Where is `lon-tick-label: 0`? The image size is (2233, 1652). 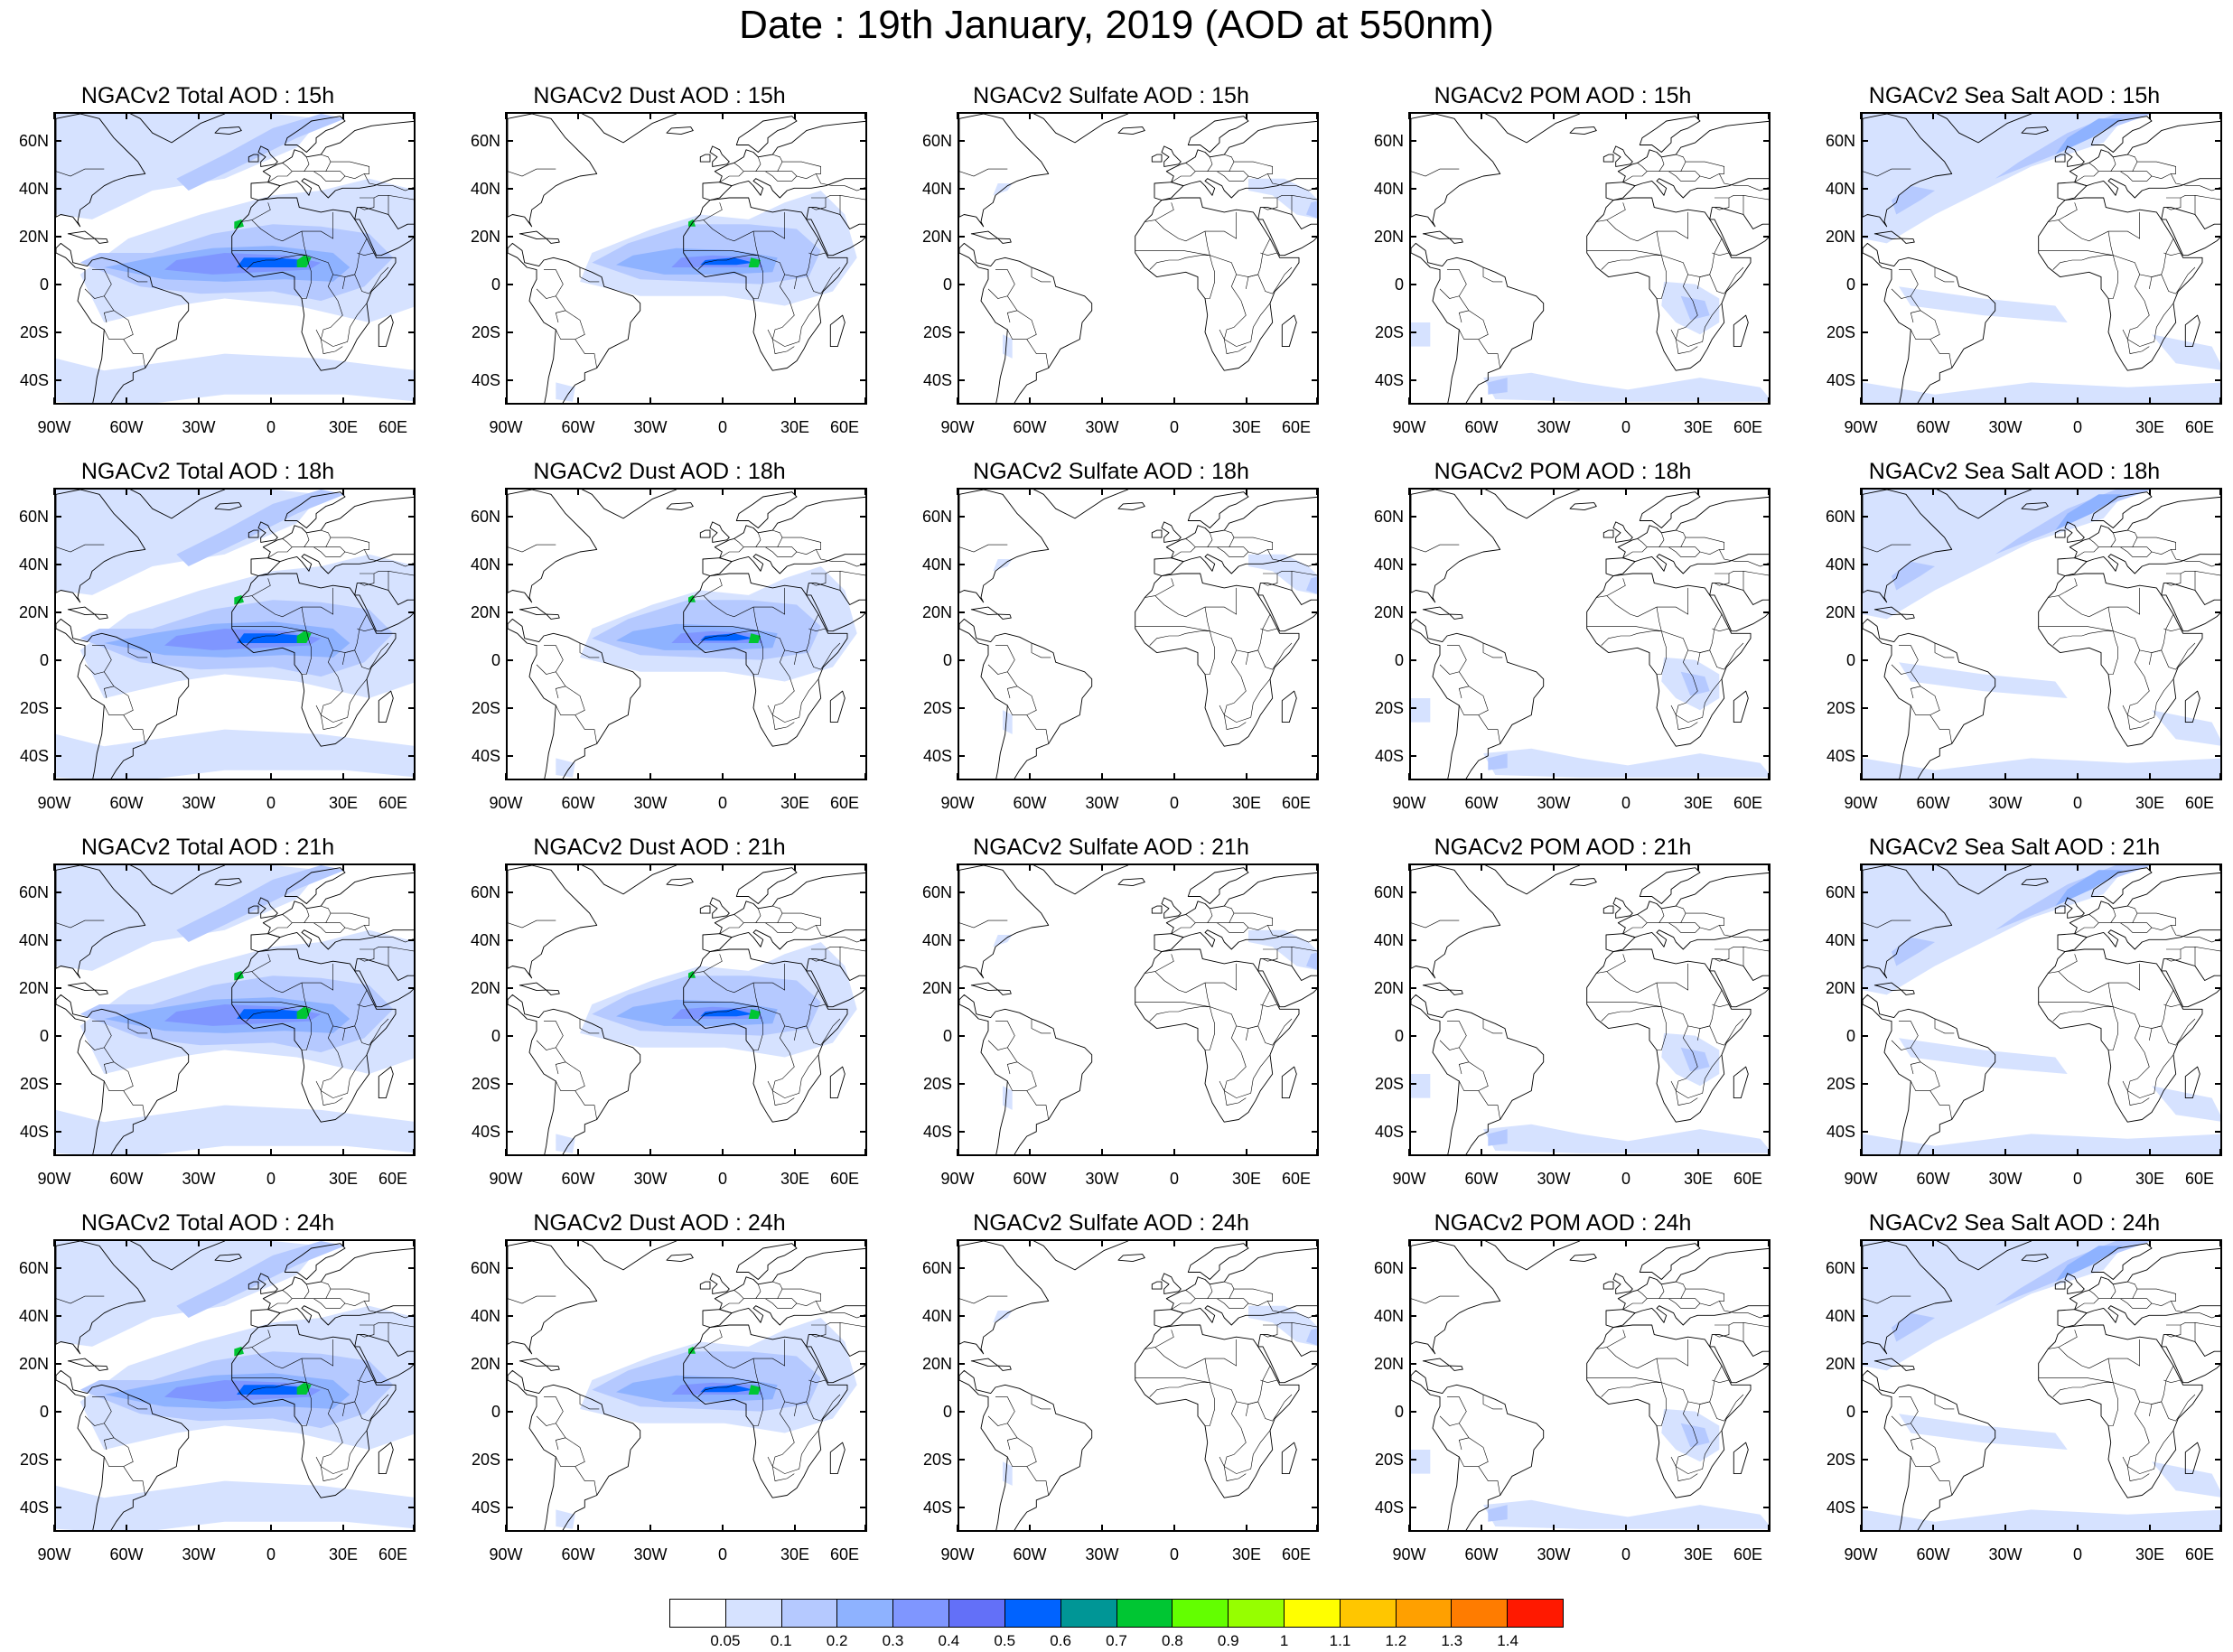
lon-tick-label: 0 is located at coordinates (2077, 803).